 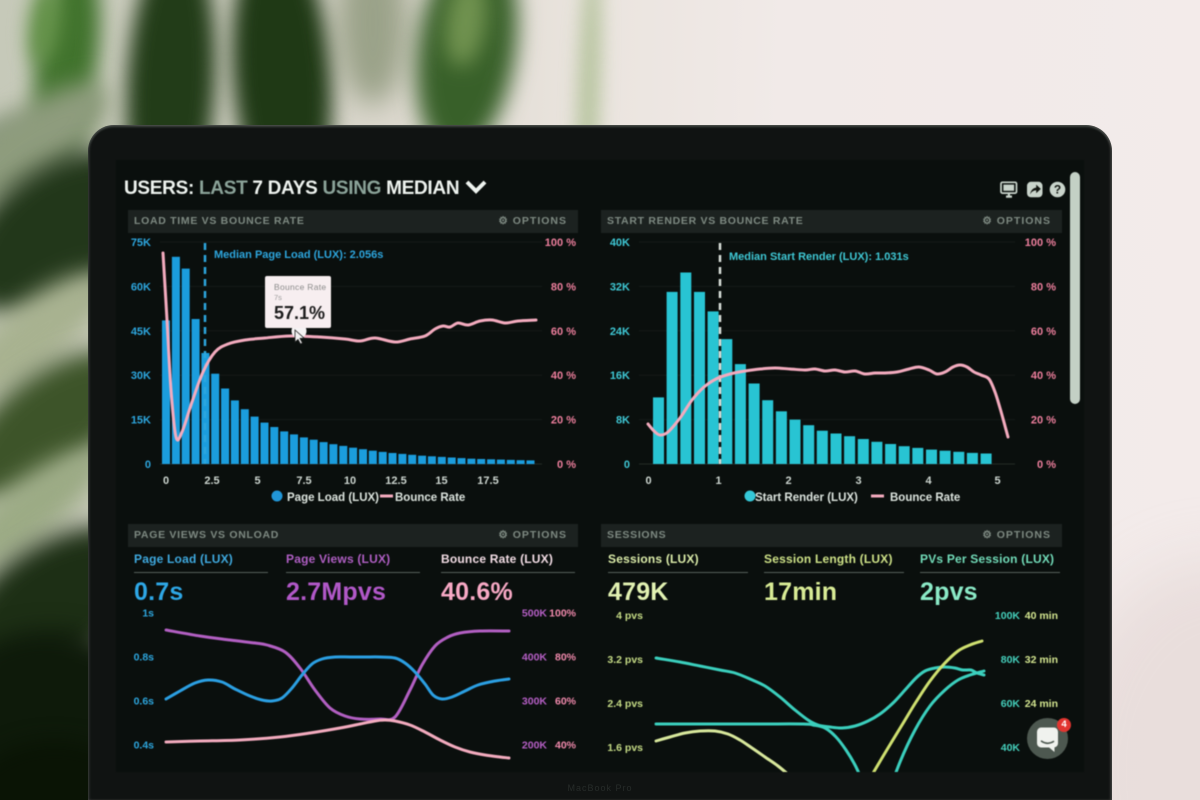 What do you see at coordinates (1011, 660) in the screenshot?
I see `svg-text: 80K` at bounding box center [1011, 660].